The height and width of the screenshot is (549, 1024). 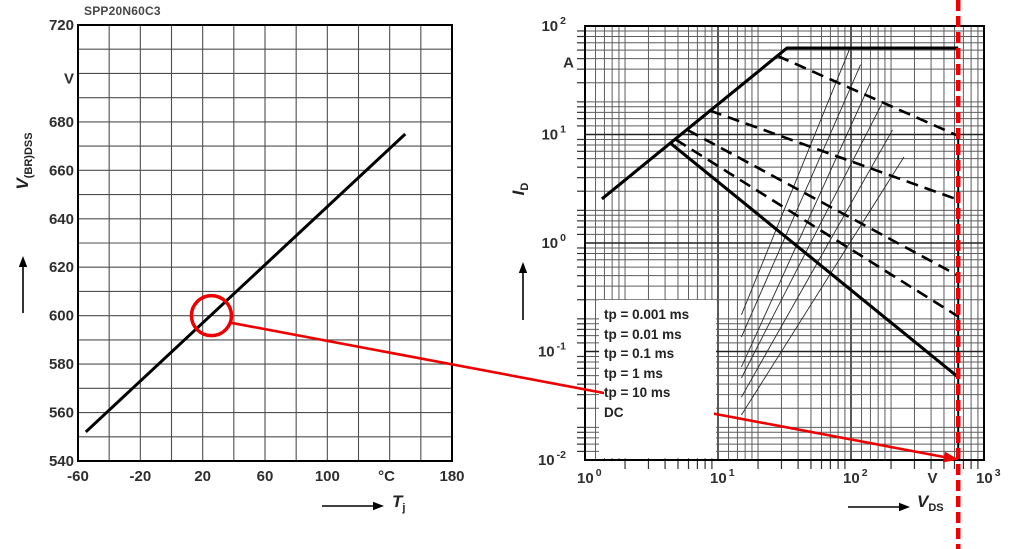 What do you see at coordinates (950, 457) in the screenshot?
I see `connector-arrowhead` at bounding box center [950, 457].